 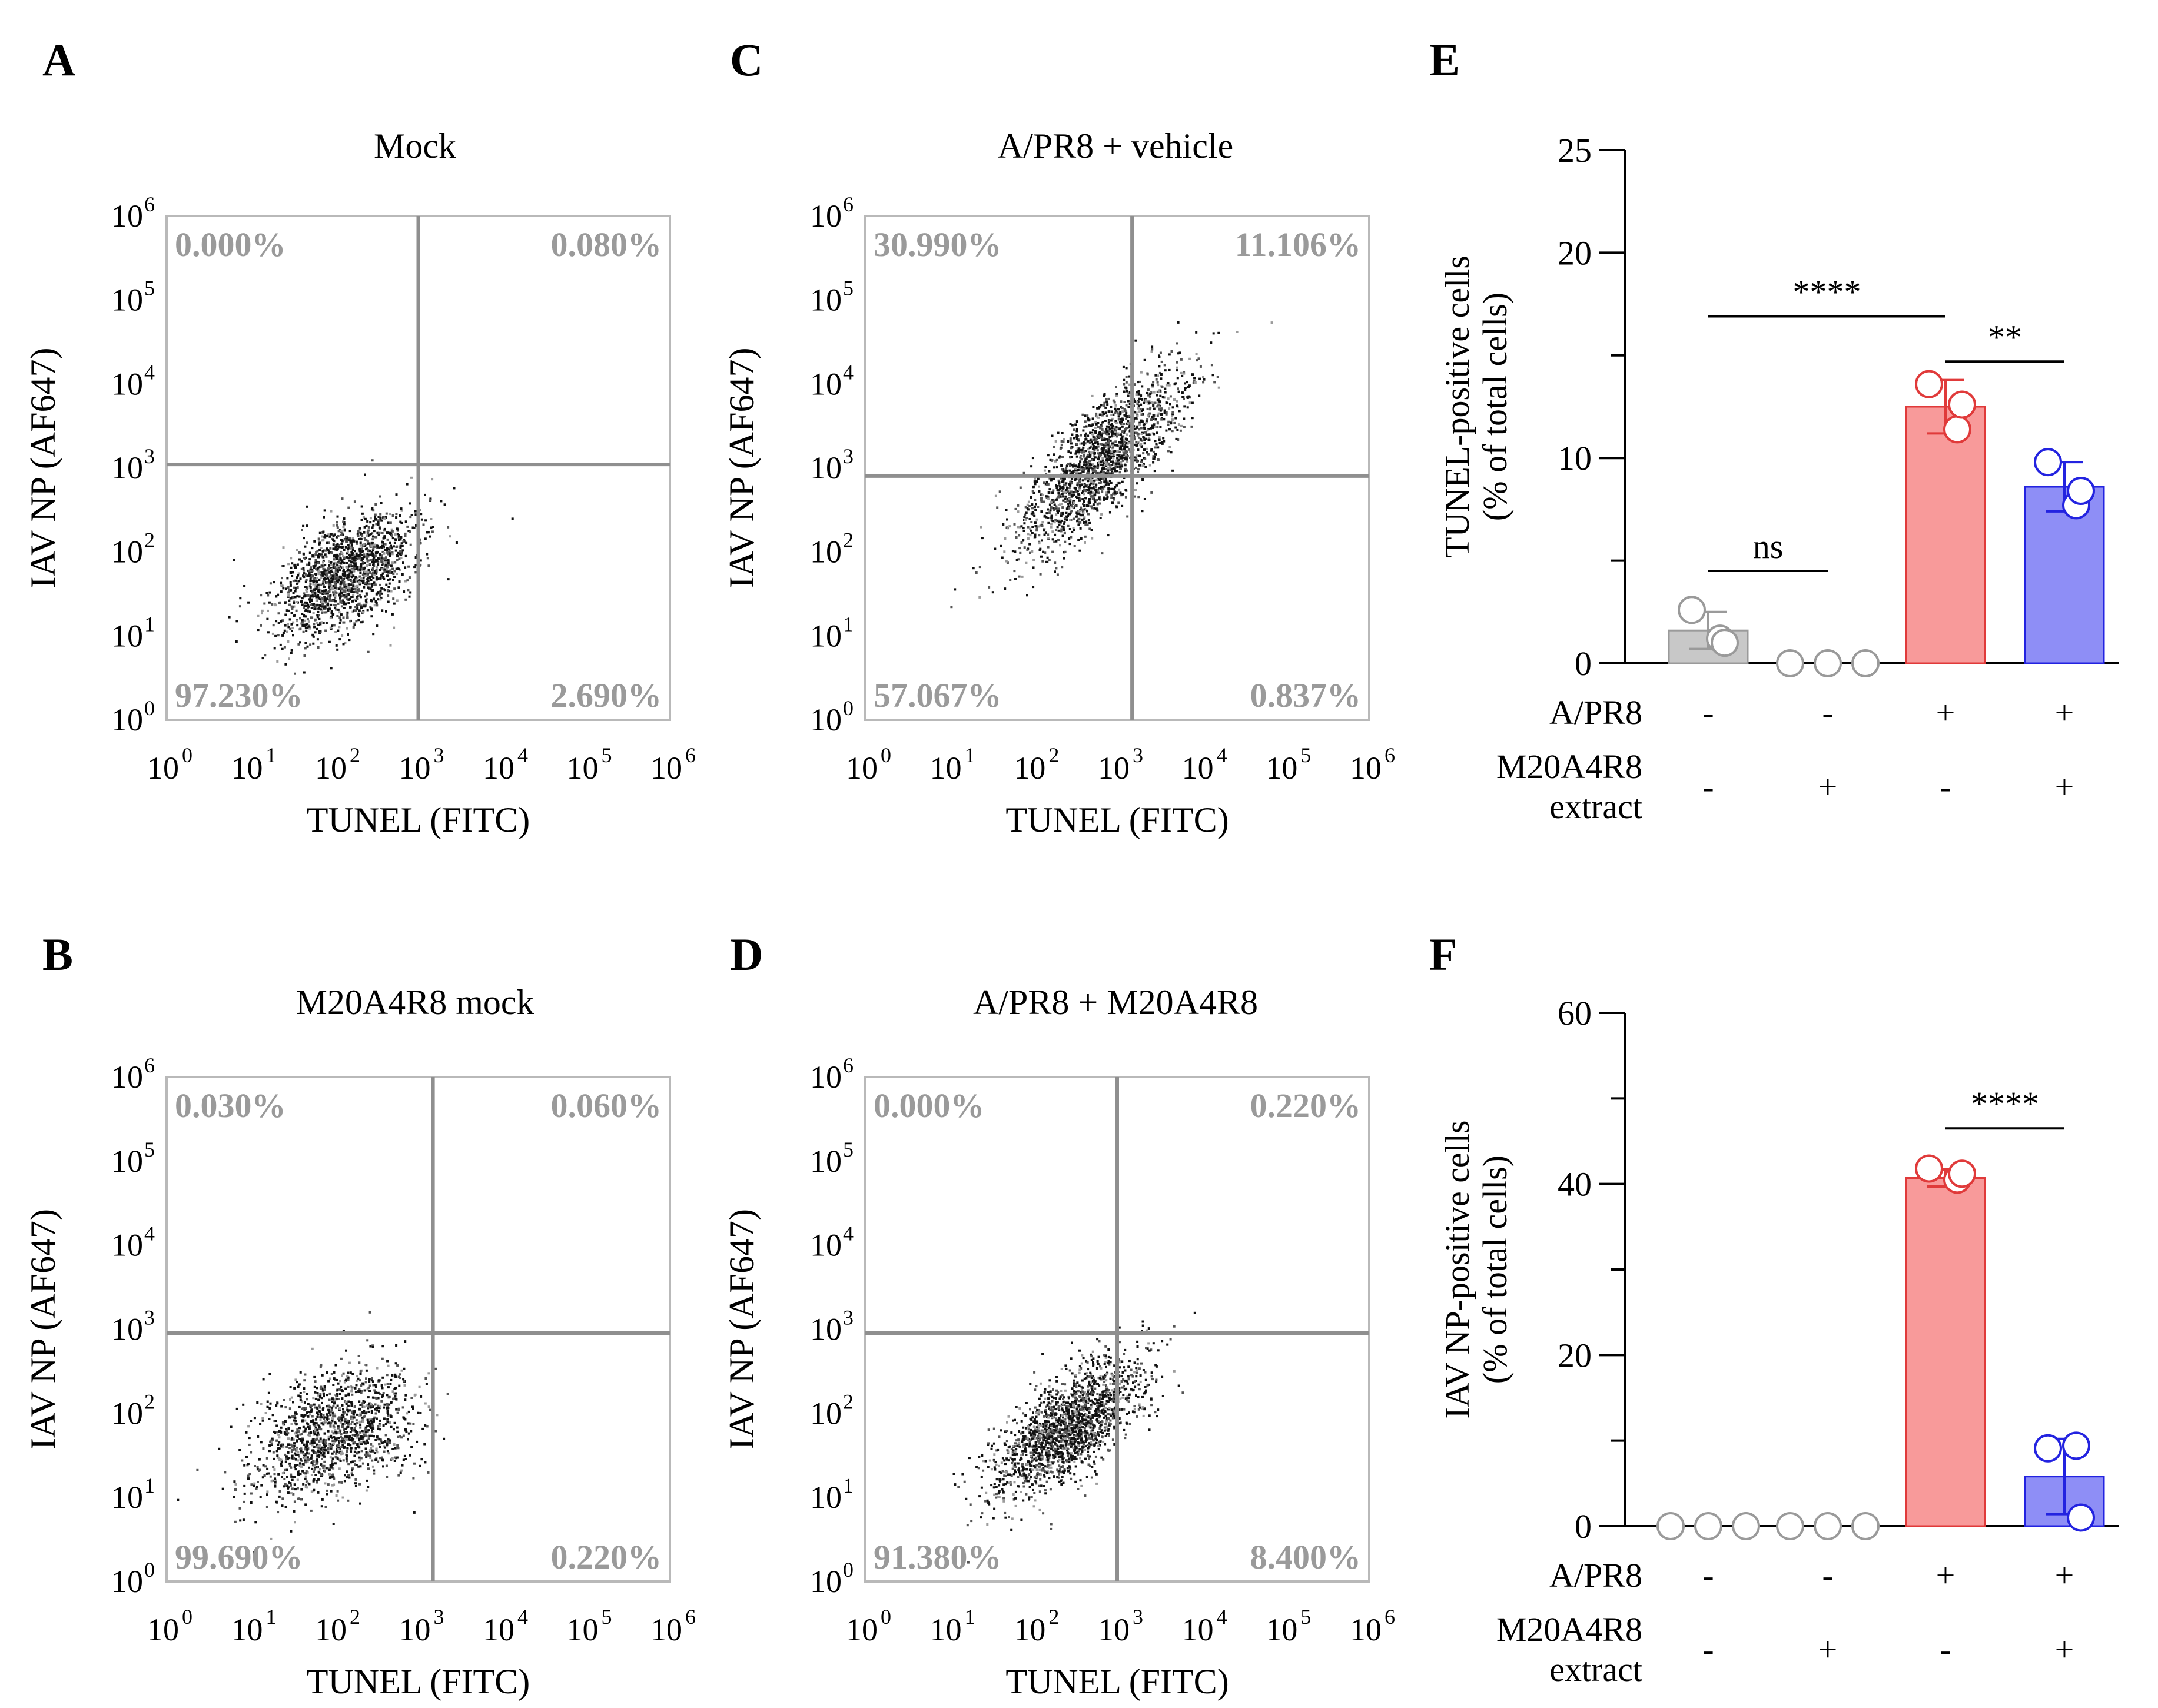 What do you see at coordinates (58, 59) in the screenshot?
I see `panel-letter-A: A` at bounding box center [58, 59].